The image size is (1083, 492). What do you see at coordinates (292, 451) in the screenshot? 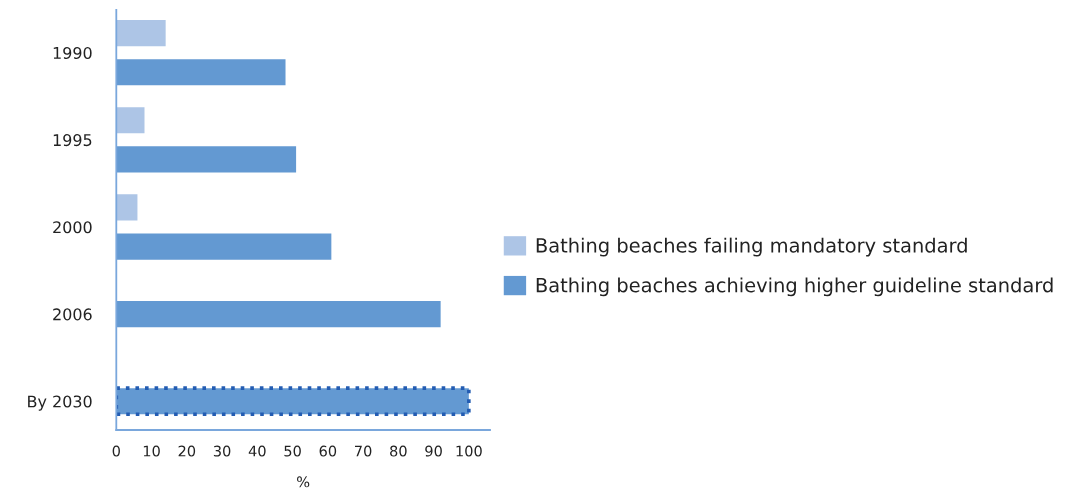
I see `x-tick-label: 50` at bounding box center [292, 451].